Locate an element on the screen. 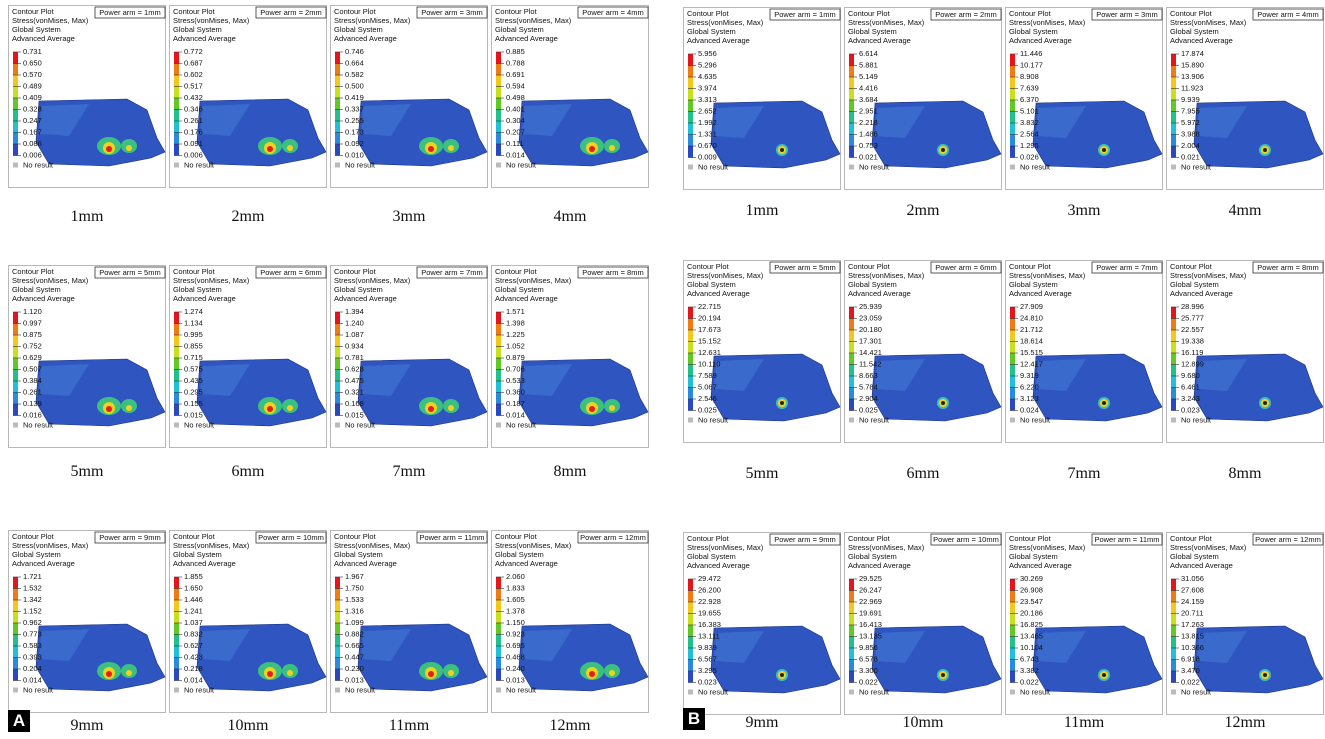 This screenshot has width=1325, height=739. plot-system: Global System is located at coordinates (1033, 556).